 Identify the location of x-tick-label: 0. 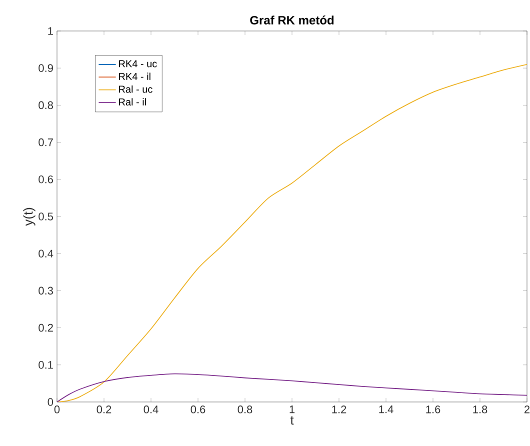
(57, 410).